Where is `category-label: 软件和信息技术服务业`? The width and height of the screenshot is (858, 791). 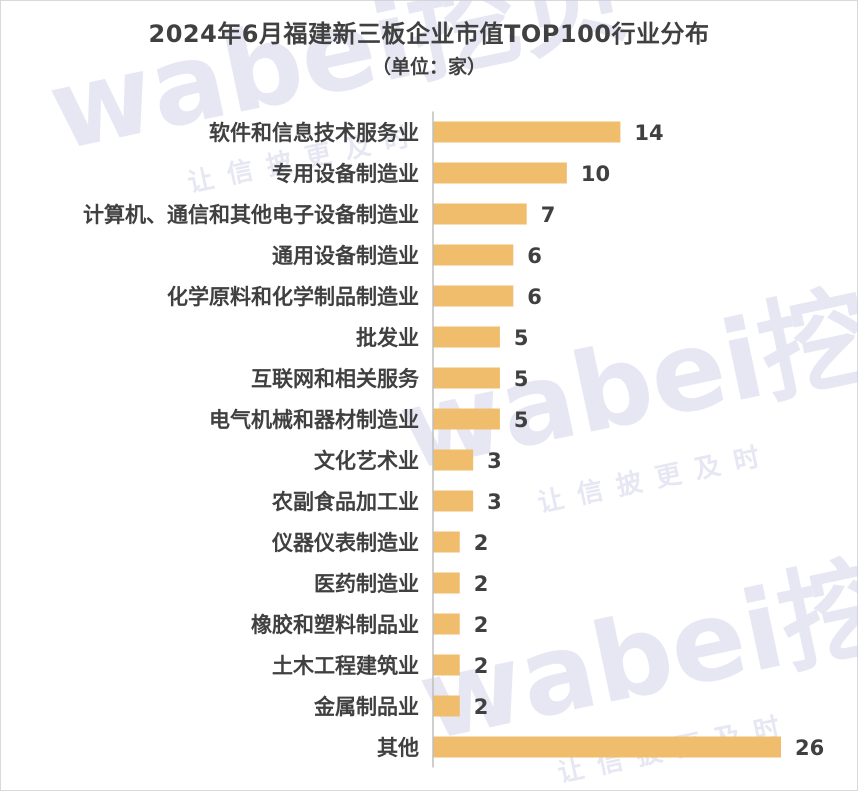
category-label: 软件和信息技术服务业 is located at coordinates (314, 133).